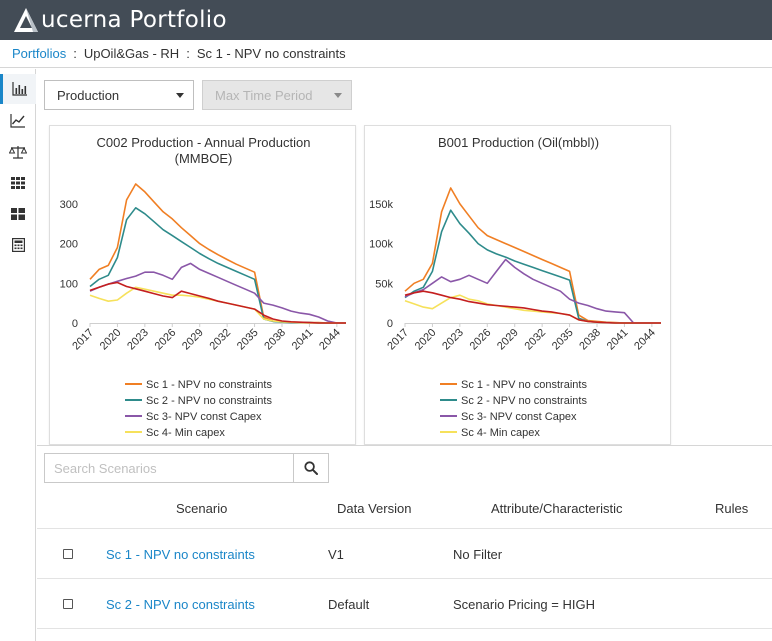 This screenshot has height=641, width=772. Describe the element at coordinates (131, 53) in the screenshot. I see `breadcrumb-portfolio-name: UpOil&Gas - RH` at that location.